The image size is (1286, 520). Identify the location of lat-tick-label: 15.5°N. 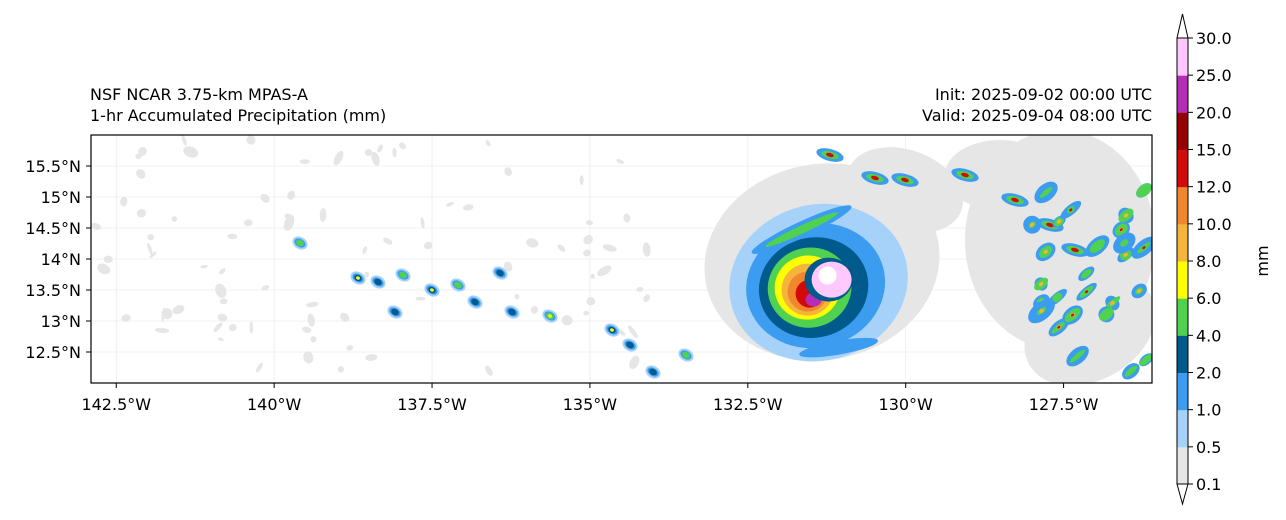
(53, 166).